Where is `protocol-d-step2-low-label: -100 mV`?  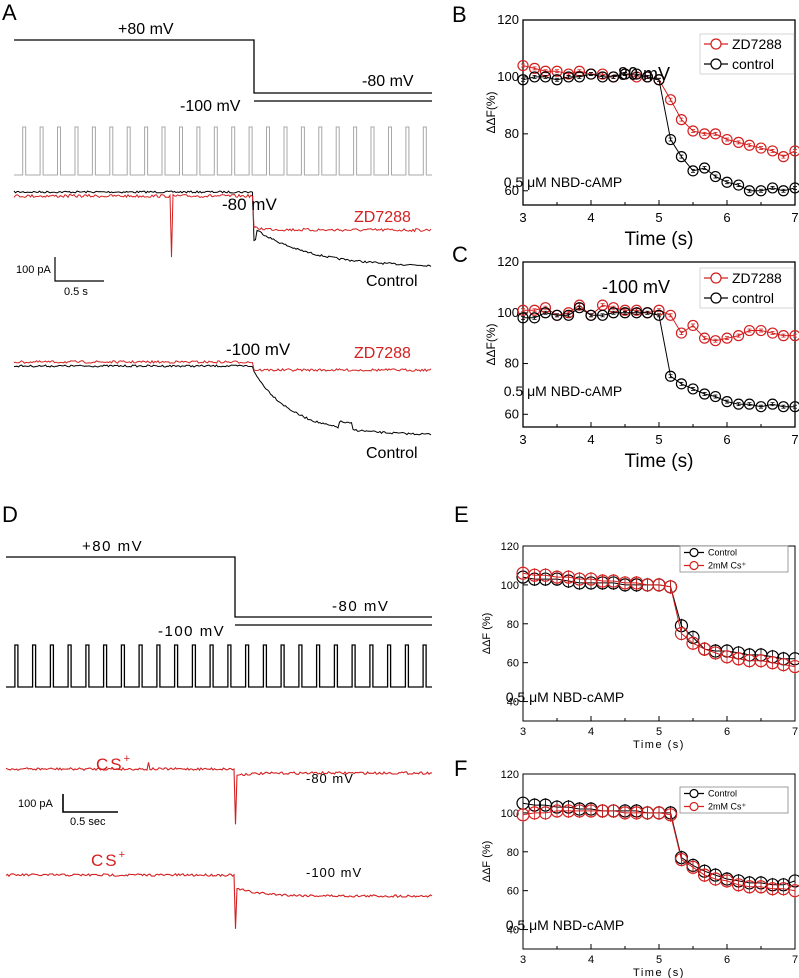
protocol-d-step2-low-label: -100 mV is located at coordinates (191, 631).